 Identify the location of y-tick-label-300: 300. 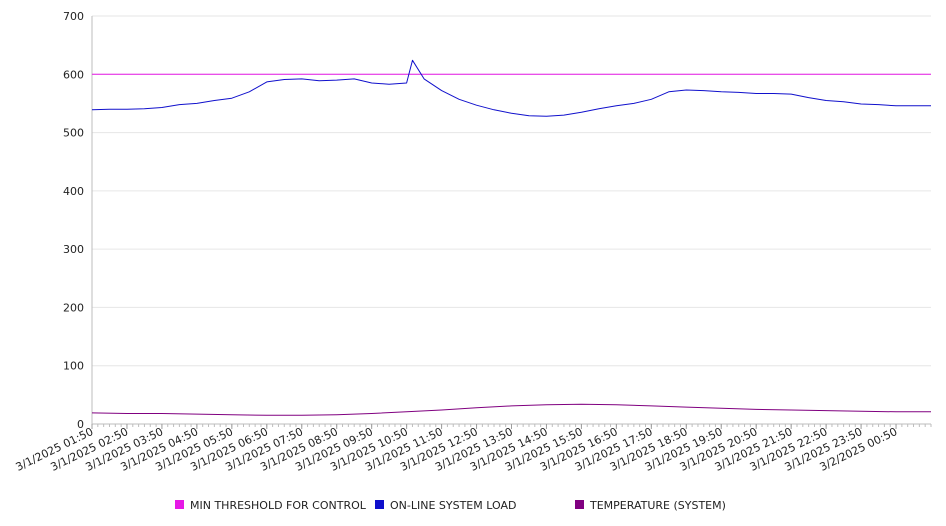
(73, 249).